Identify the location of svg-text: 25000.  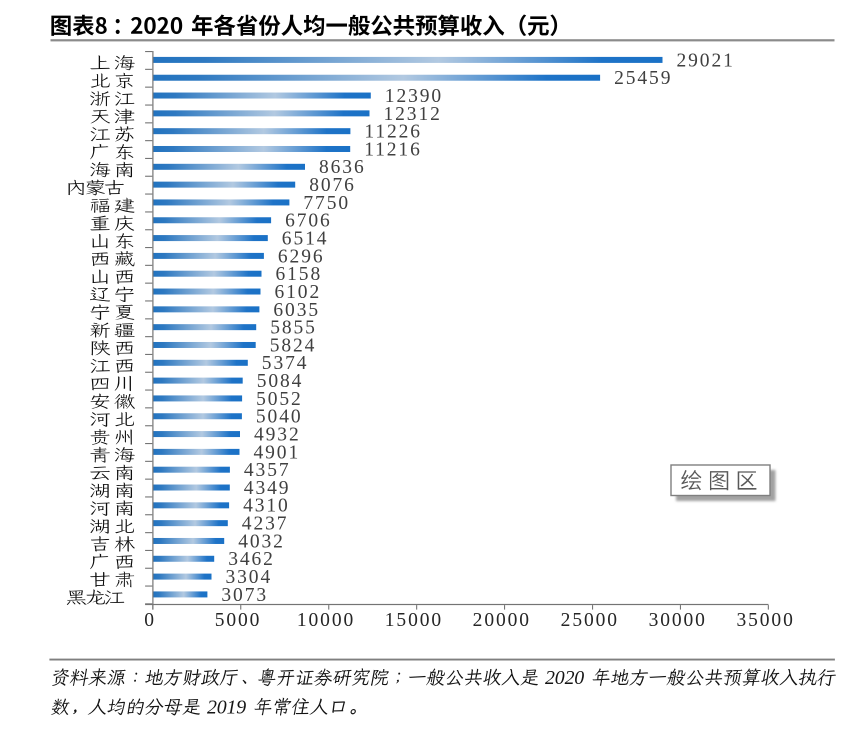
(590, 620).